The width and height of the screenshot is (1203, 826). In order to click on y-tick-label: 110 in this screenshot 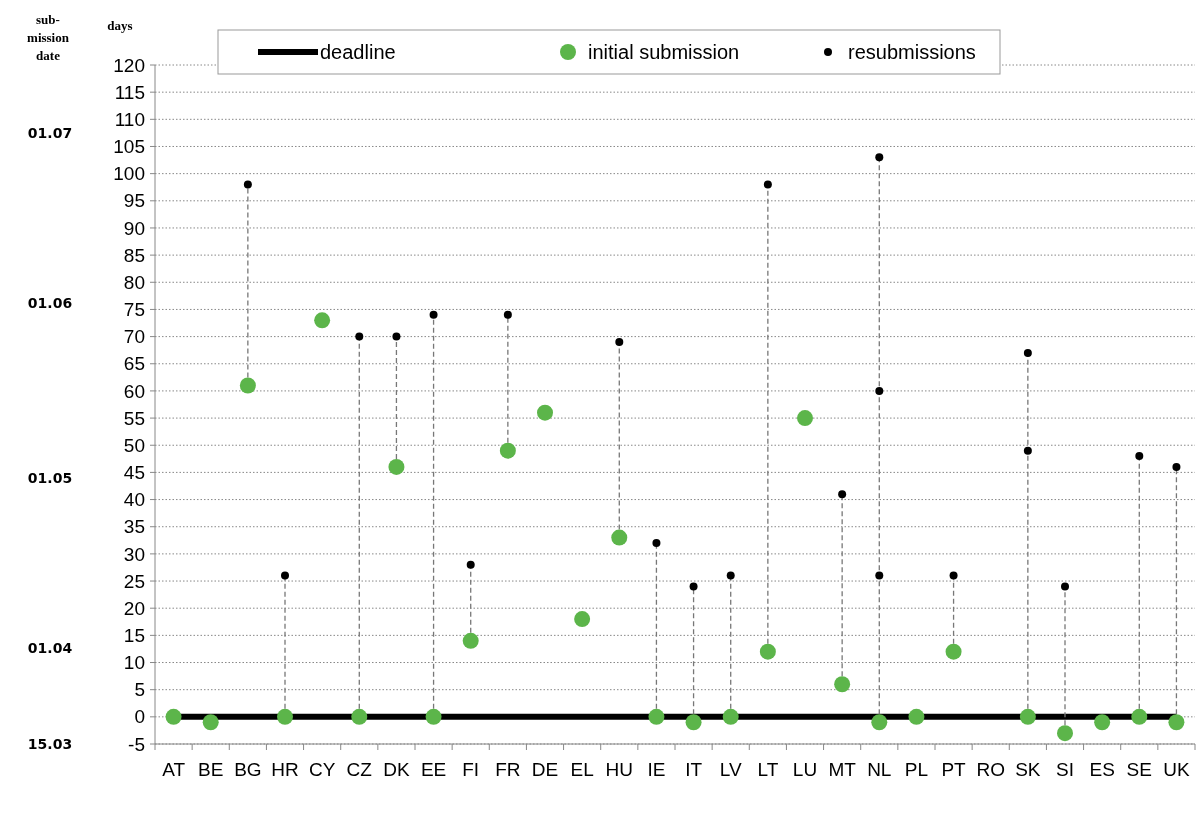, I will do `click(129, 119)`.